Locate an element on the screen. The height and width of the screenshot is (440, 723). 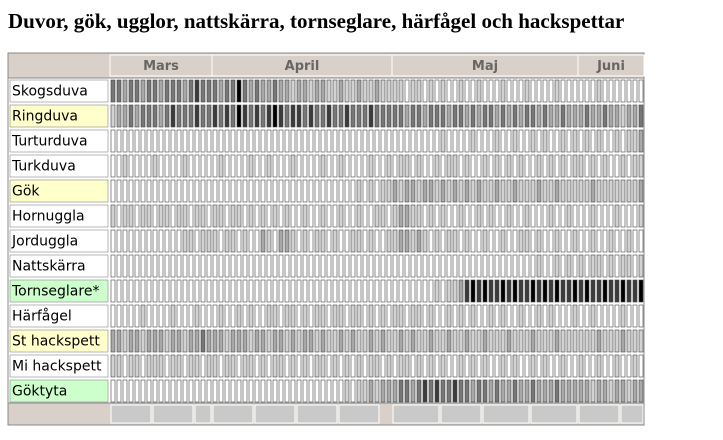
row-label: Turturduva is located at coordinates (49, 142).